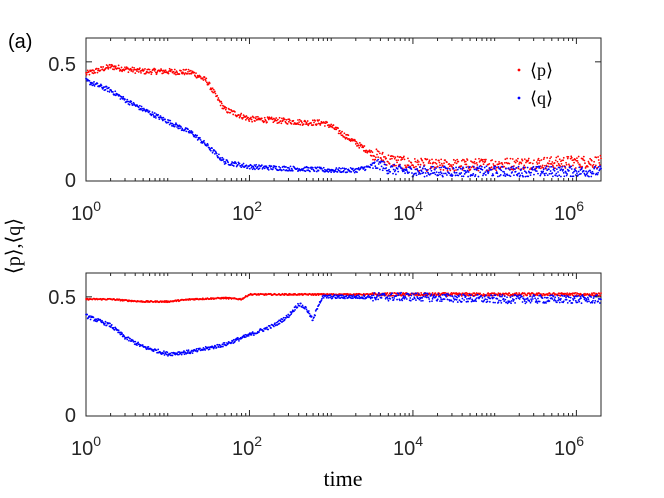 This screenshot has height=498, width=664. What do you see at coordinates (86, 446) in the screenshot?
I see `bottom-xtick-label-10^0: 100` at bounding box center [86, 446].